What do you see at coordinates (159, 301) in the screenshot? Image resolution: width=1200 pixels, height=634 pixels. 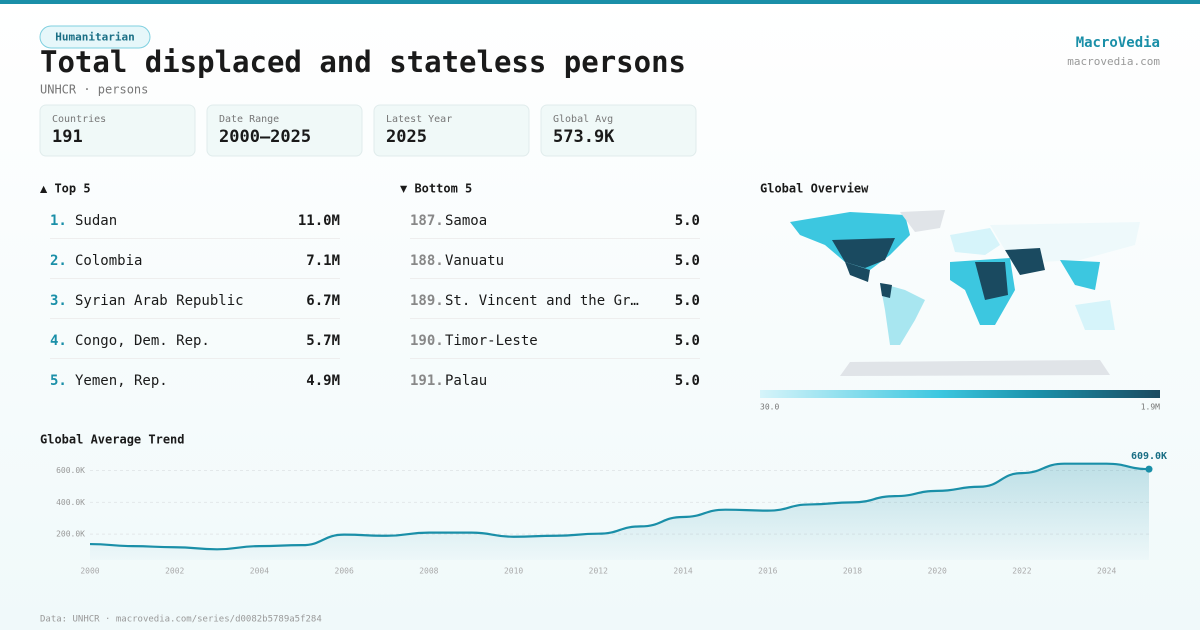 I see `name: Syrian Arab Republic` at bounding box center [159, 301].